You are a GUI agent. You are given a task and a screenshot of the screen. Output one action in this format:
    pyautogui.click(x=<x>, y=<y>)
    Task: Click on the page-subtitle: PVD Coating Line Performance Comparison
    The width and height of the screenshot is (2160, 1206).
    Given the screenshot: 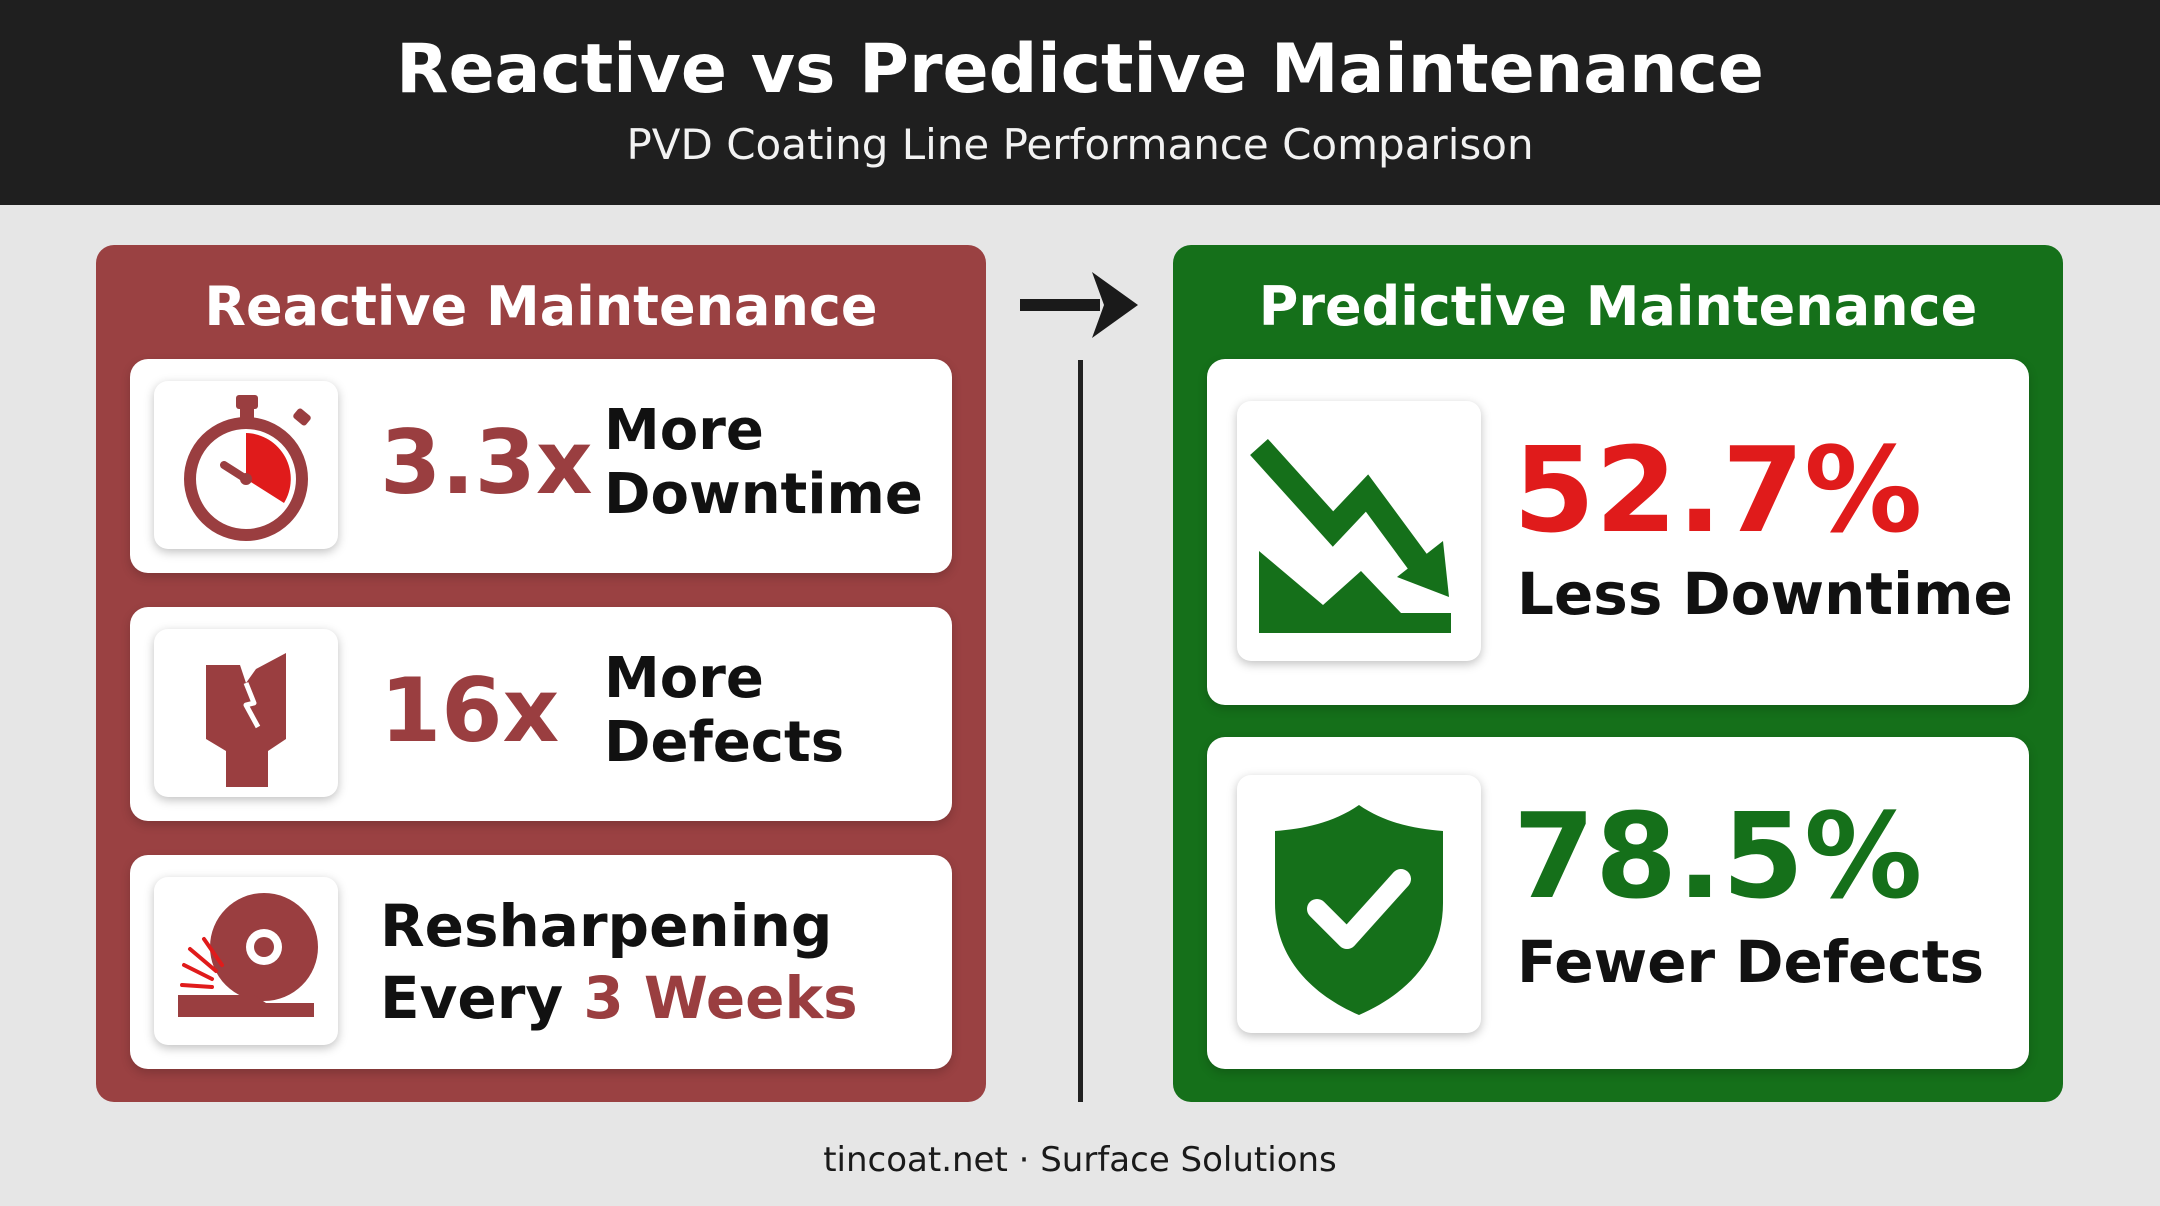 What is the action you would take?
    pyautogui.click(x=1080, y=144)
    